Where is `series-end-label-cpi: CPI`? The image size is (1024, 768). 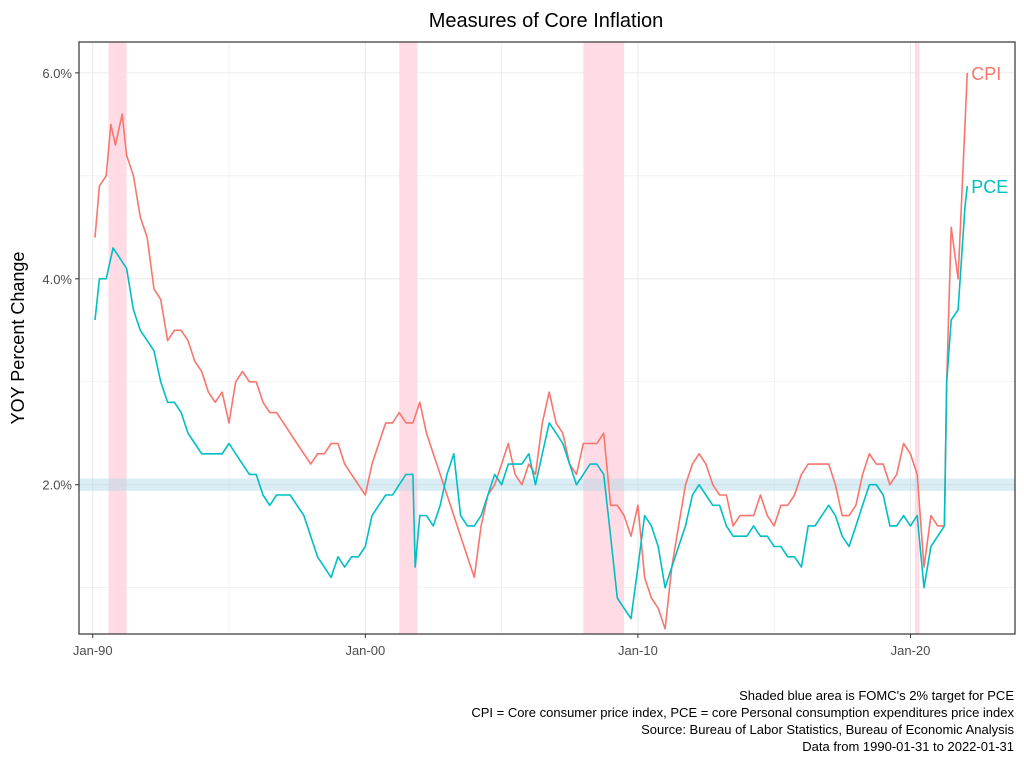 series-end-label-cpi: CPI is located at coordinates (986, 74).